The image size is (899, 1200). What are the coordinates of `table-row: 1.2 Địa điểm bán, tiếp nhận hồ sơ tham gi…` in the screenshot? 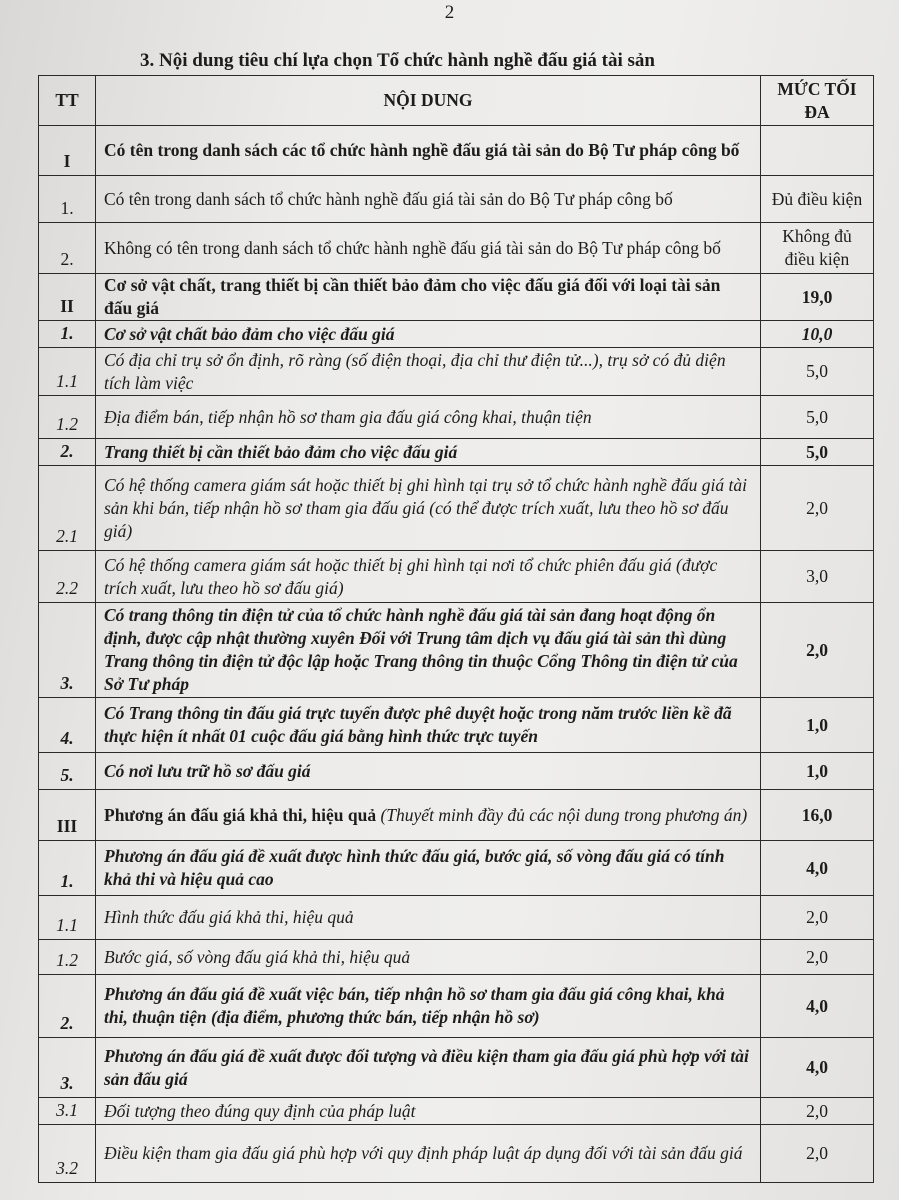 It's located at (456, 417).